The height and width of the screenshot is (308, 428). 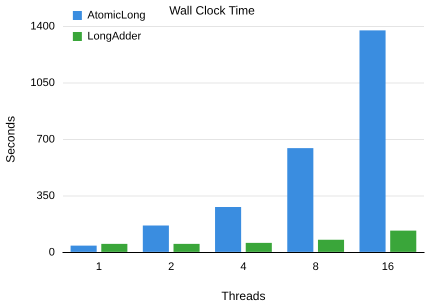 I want to click on x-tick-label: 2, so click(x=171, y=267).